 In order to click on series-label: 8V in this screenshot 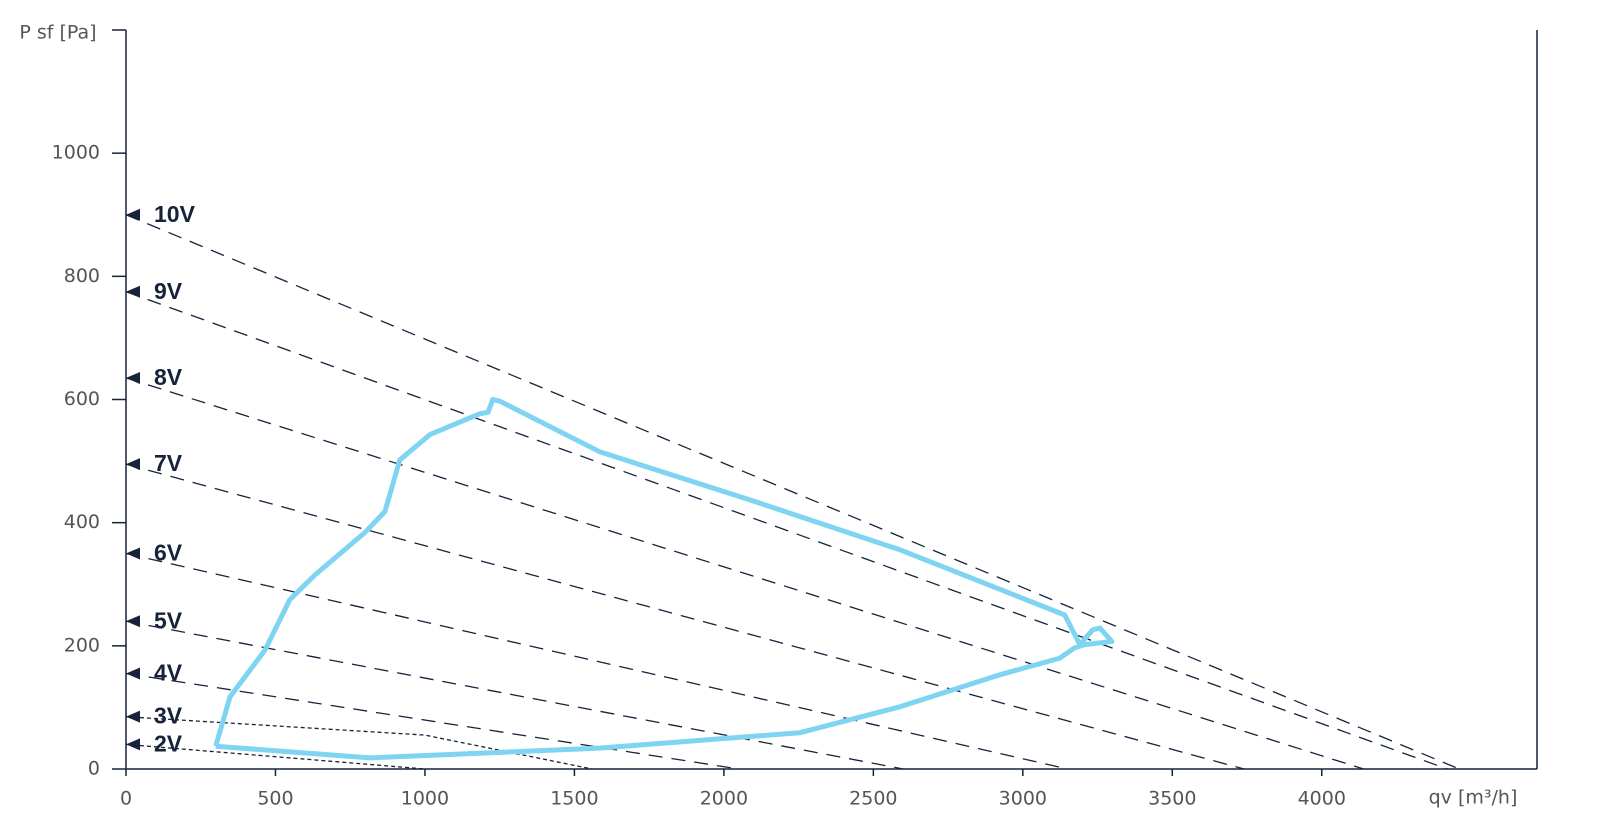, I will do `click(168, 377)`.